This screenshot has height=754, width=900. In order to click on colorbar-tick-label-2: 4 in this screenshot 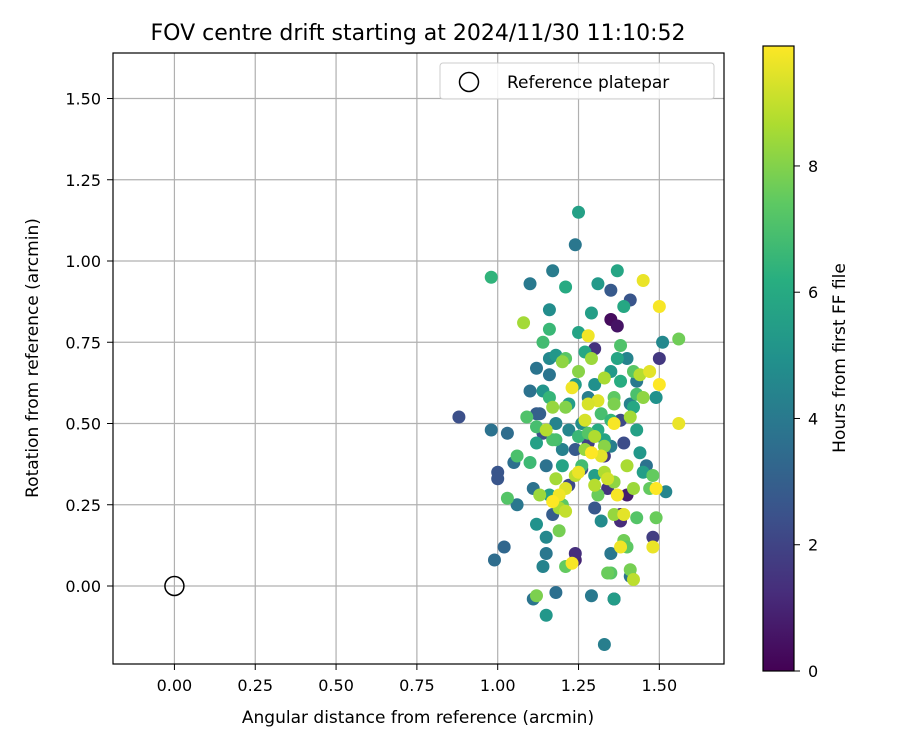, I will do `click(813, 418)`.